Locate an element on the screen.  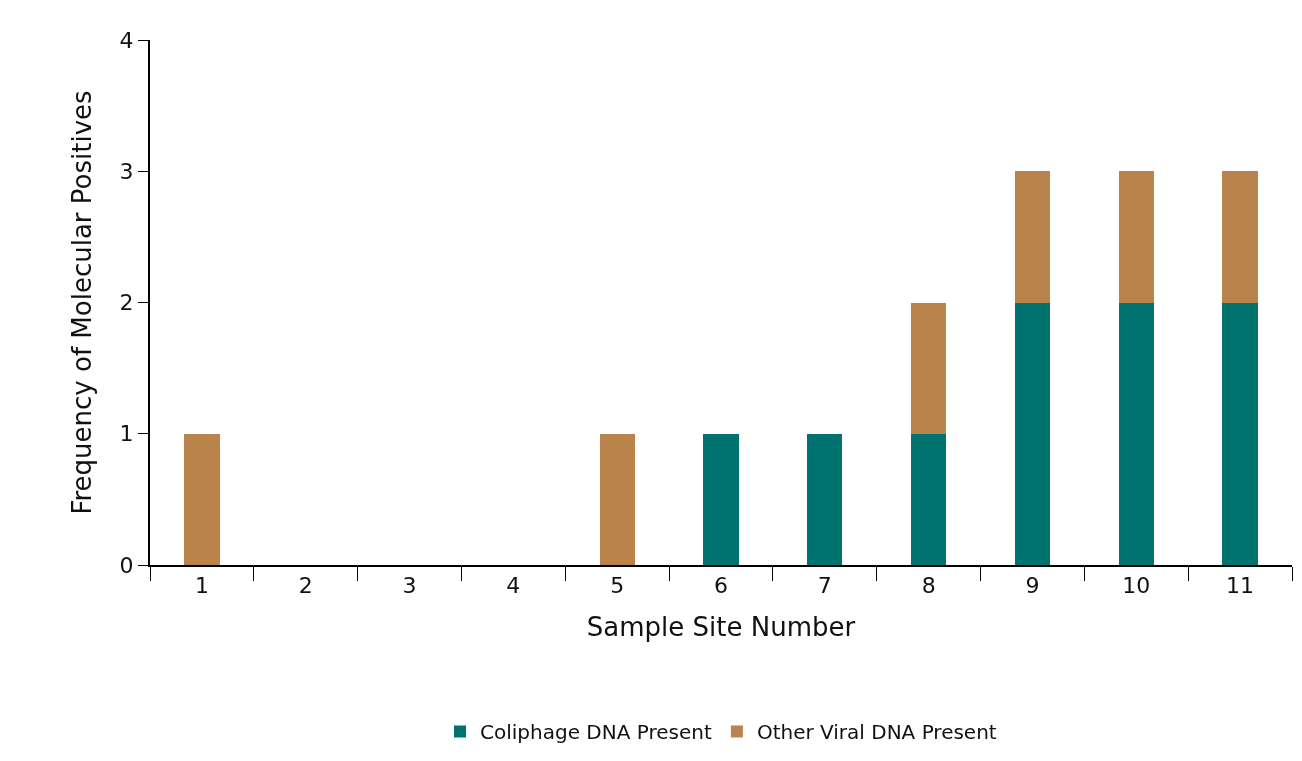
y-axis-title: Frequency of Molecular Positives is located at coordinates (82, 302).